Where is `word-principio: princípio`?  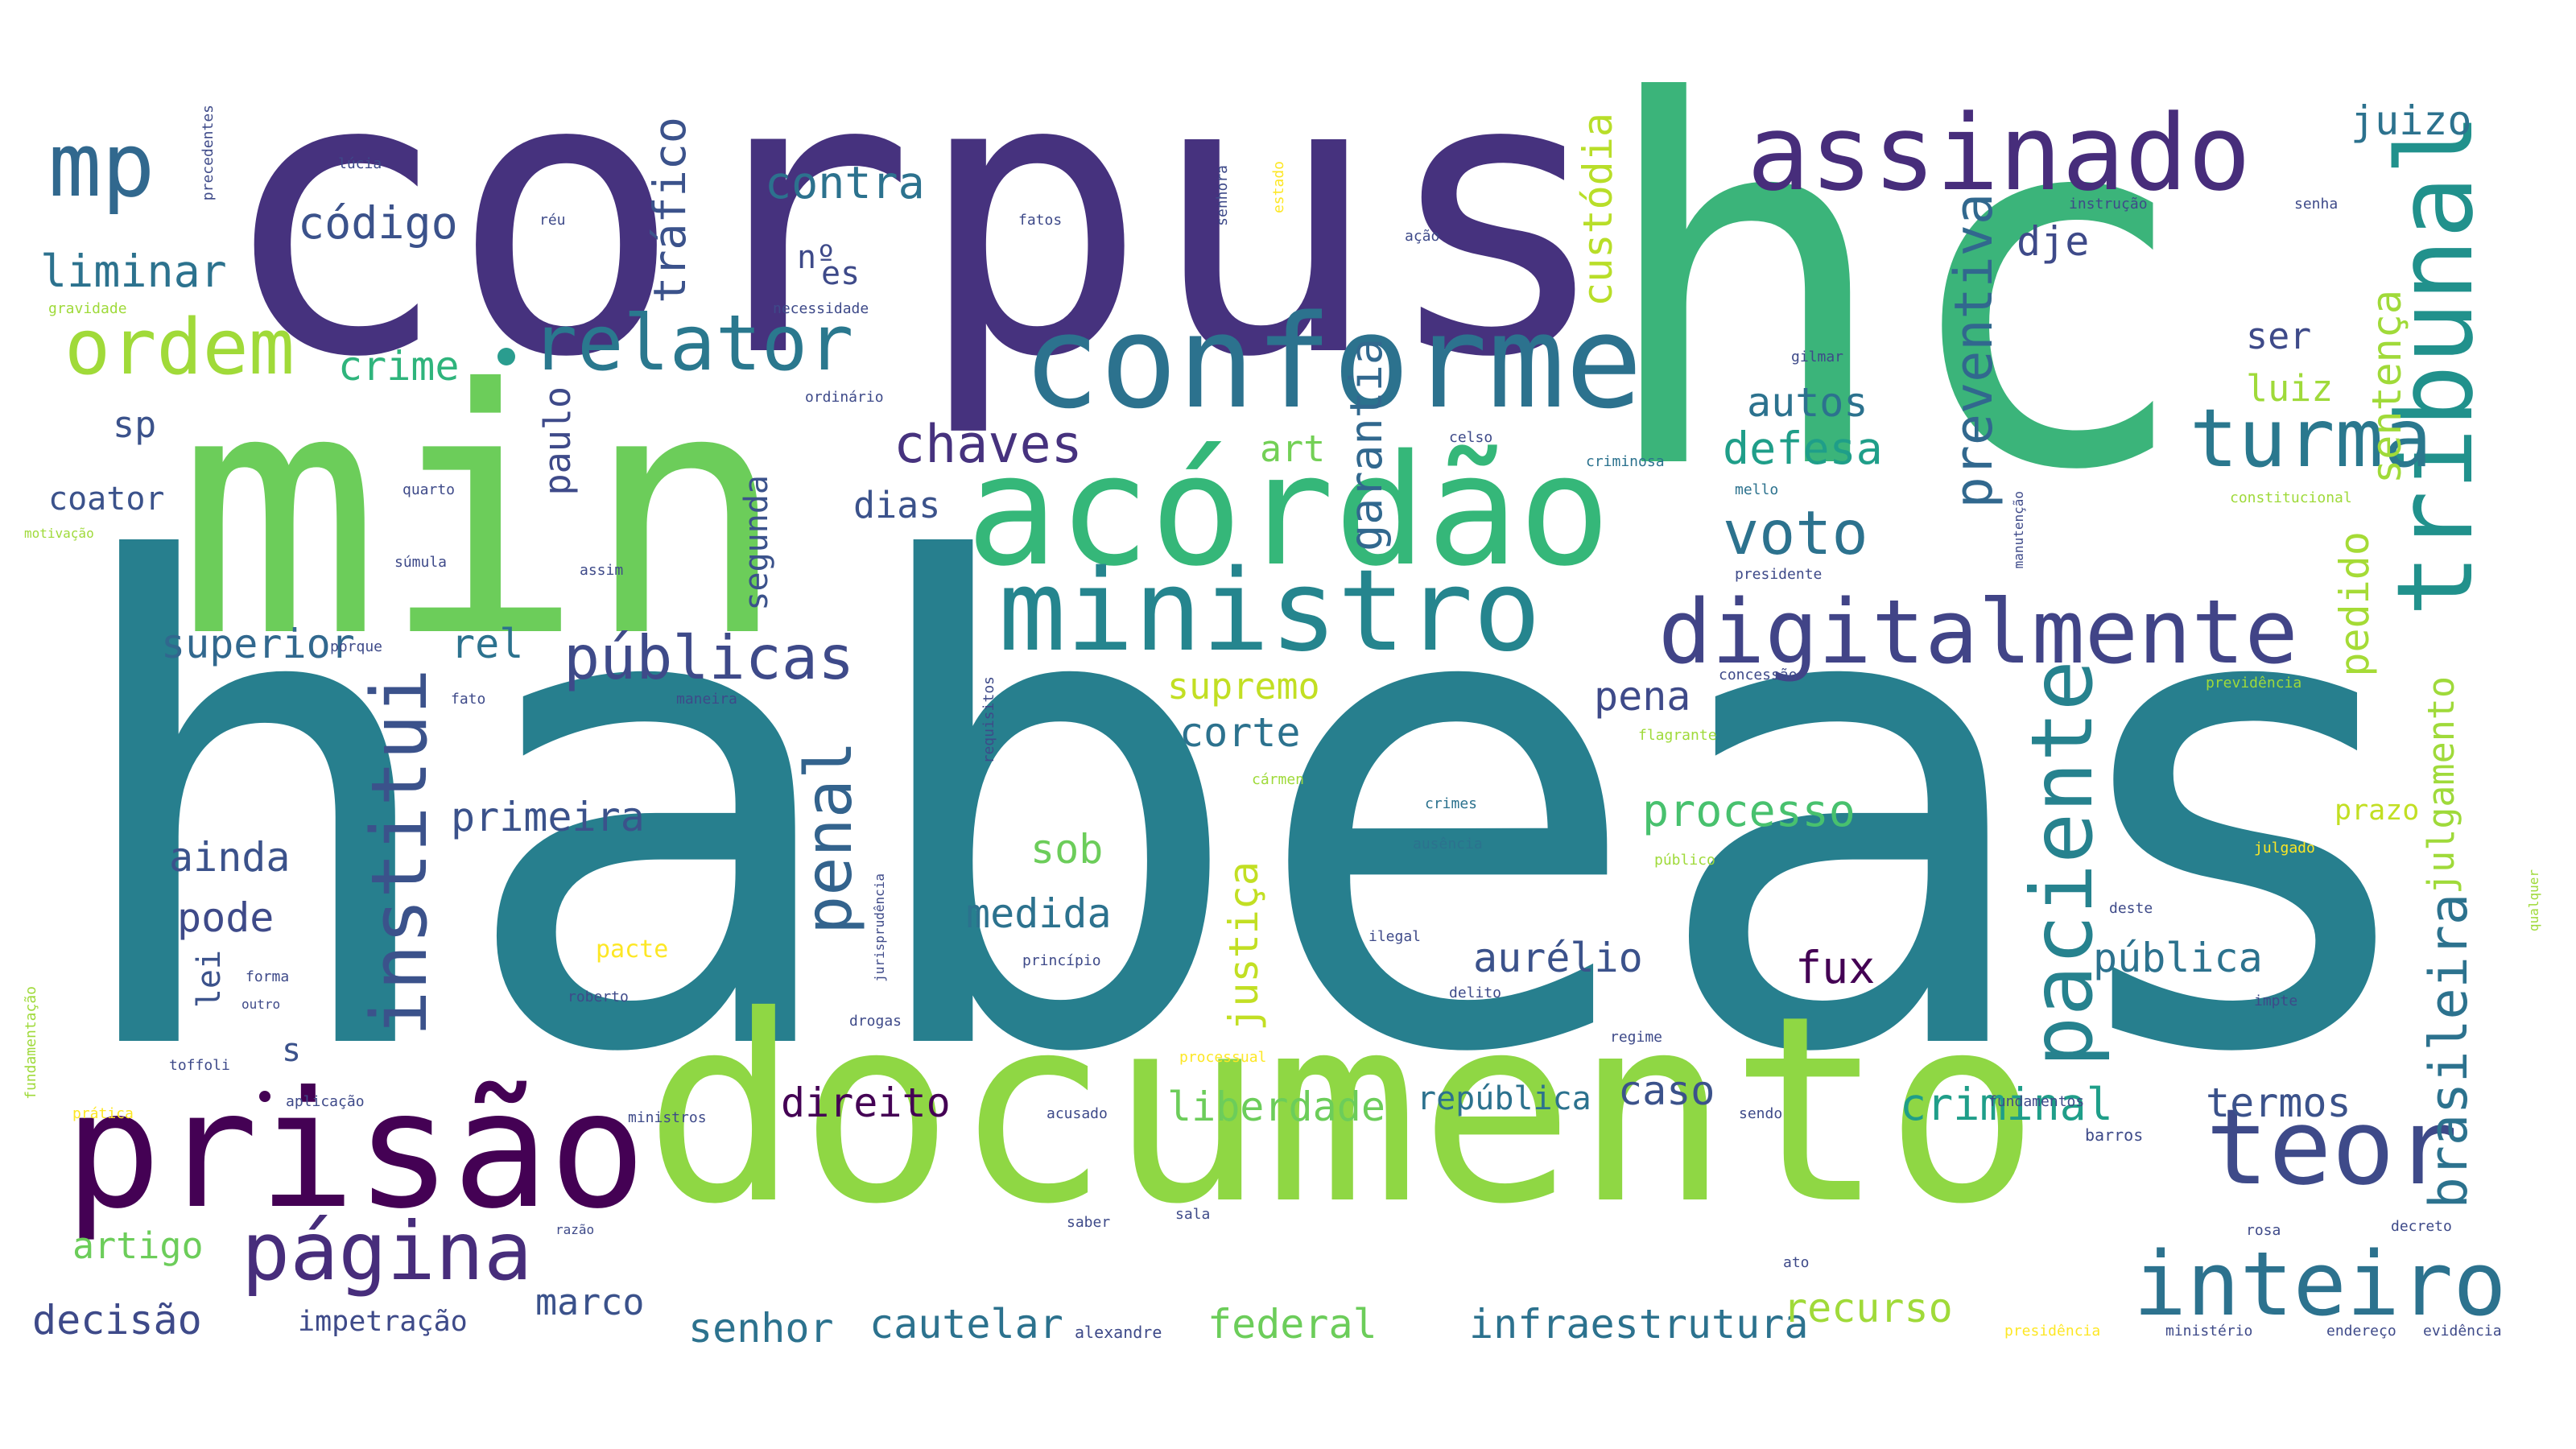 word-principio: princípio is located at coordinates (1061, 960).